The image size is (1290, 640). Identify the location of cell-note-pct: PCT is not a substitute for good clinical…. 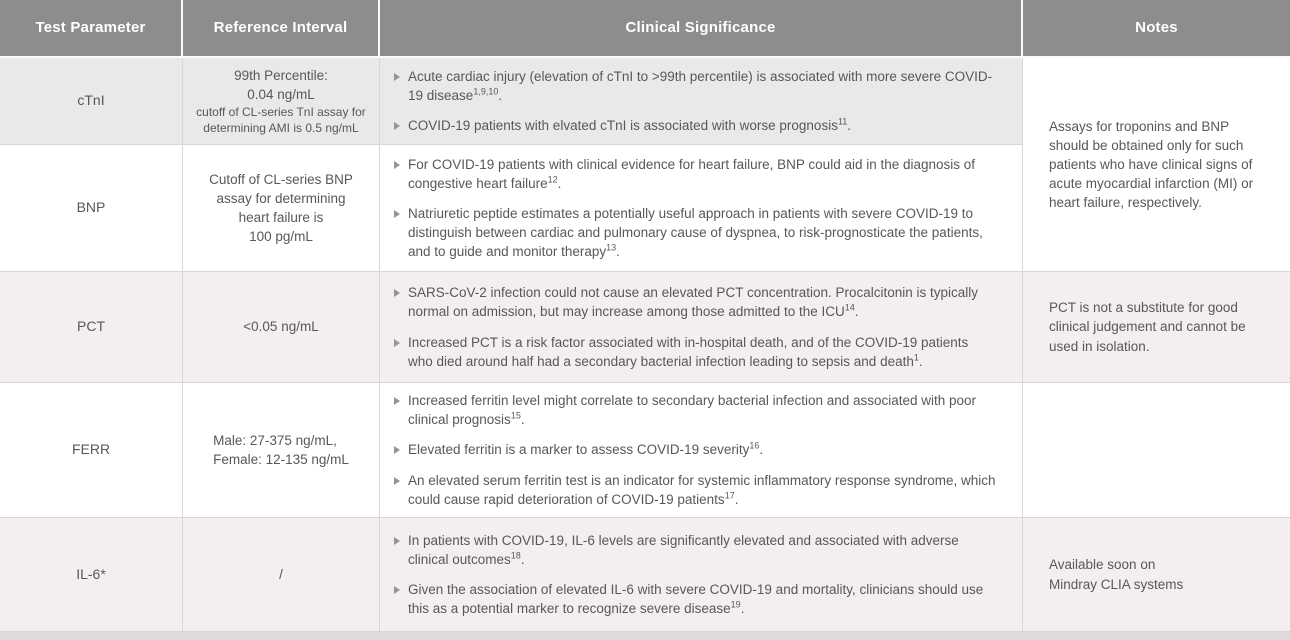
(1156, 327).